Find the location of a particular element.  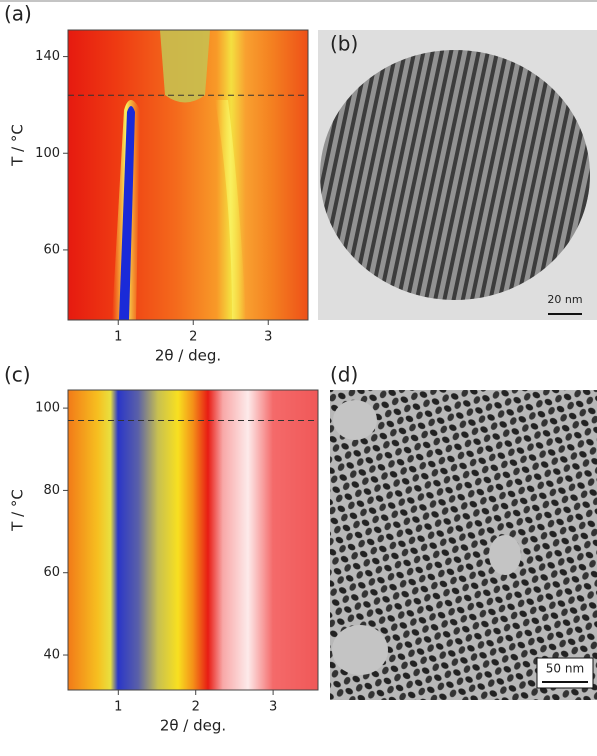

y-tick-label: 80 is located at coordinates (51, 490).